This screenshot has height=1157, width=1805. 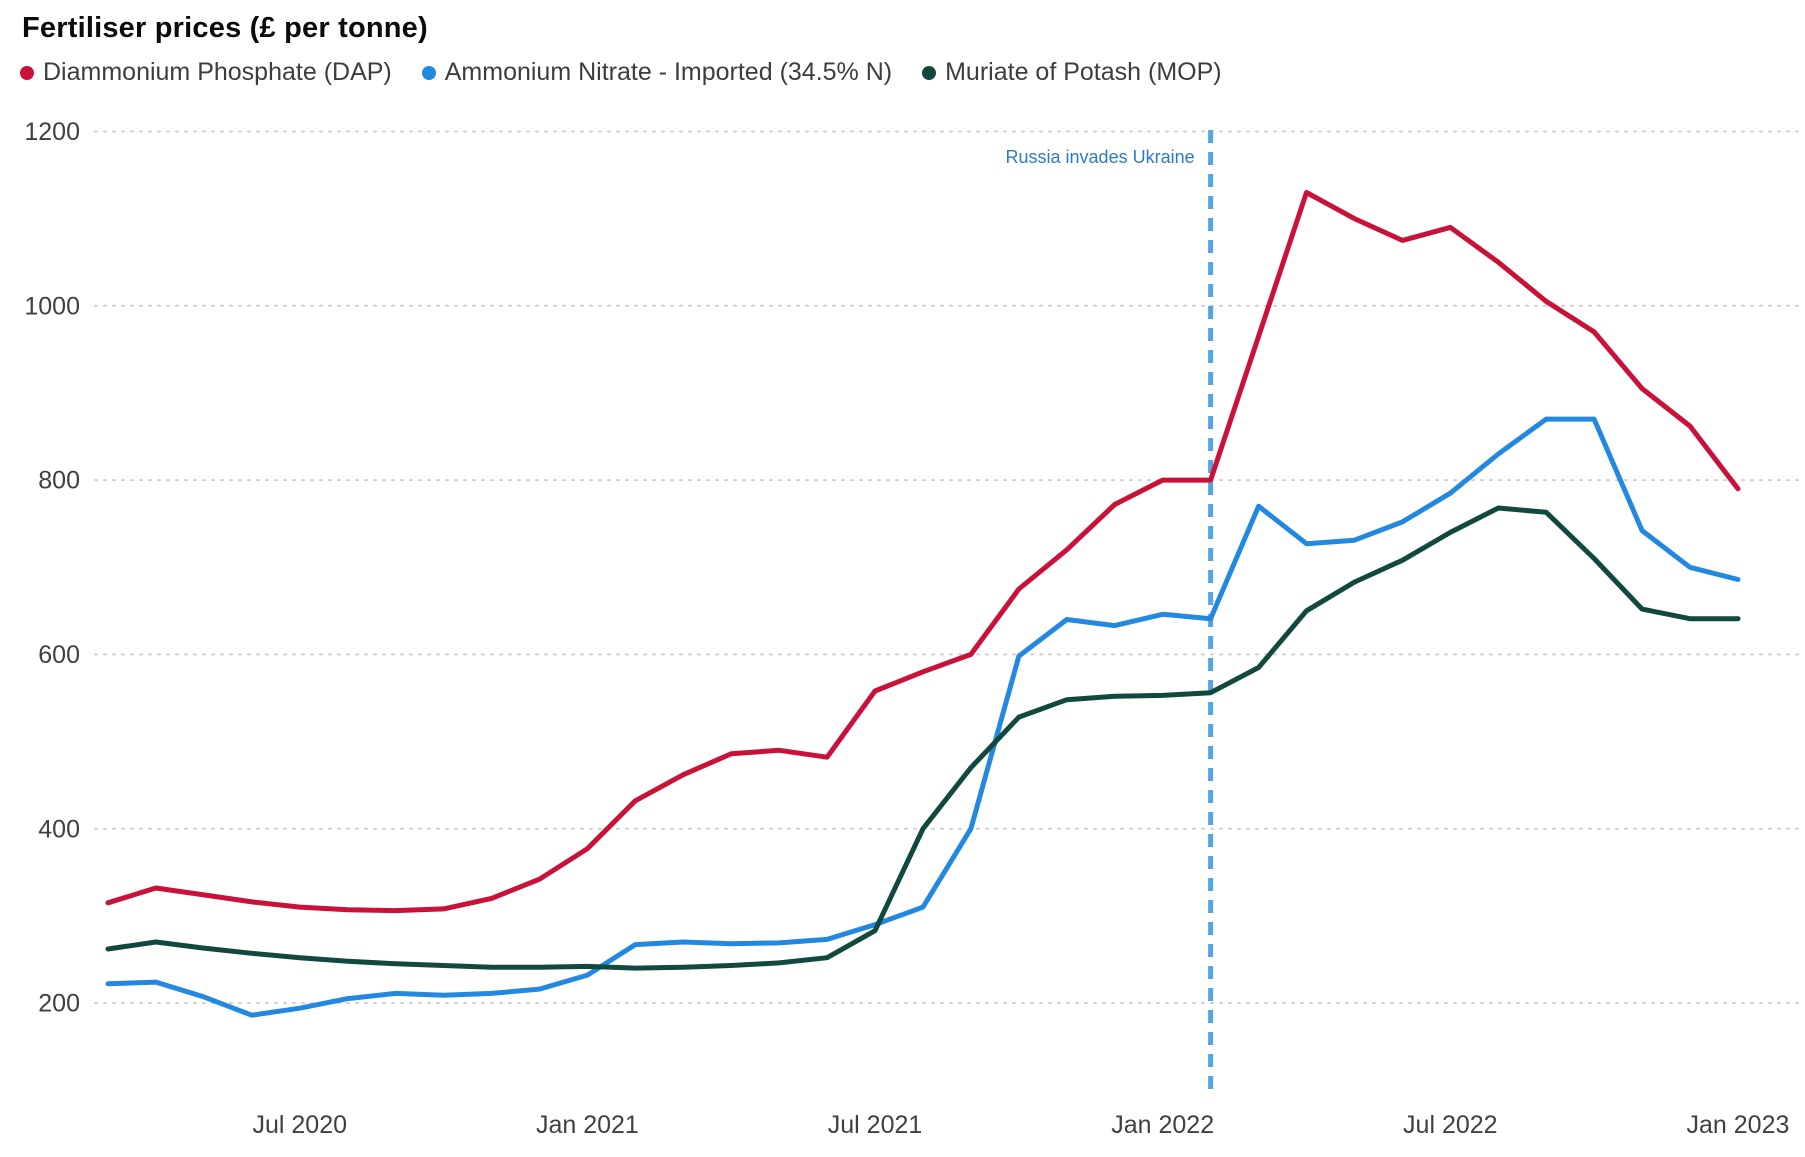 What do you see at coordinates (59, 1004) in the screenshot?
I see `y-tick-label-200: 200` at bounding box center [59, 1004].